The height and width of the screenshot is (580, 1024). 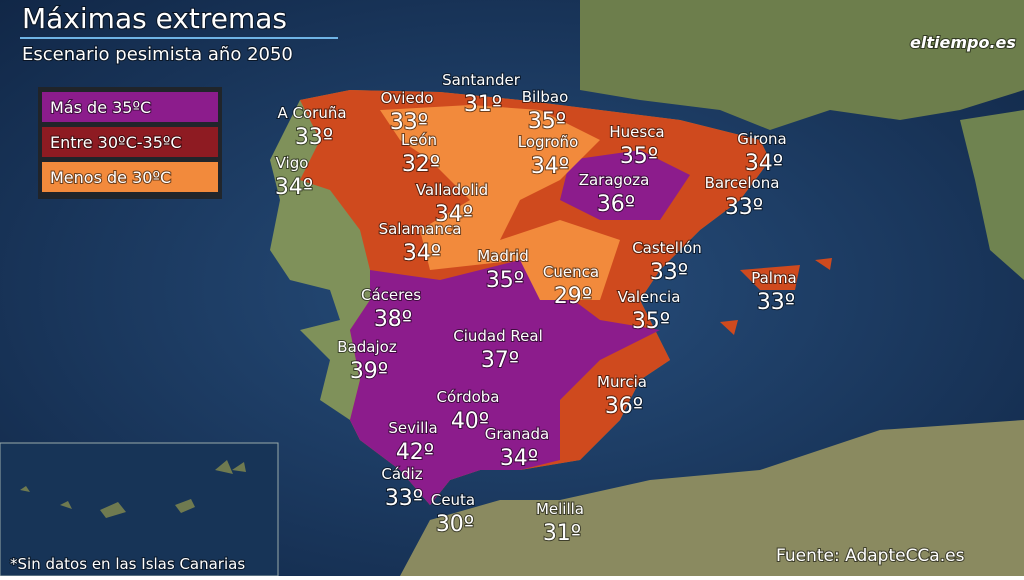 I want to click on city-temp: 29º, so click(x=573, y=296).